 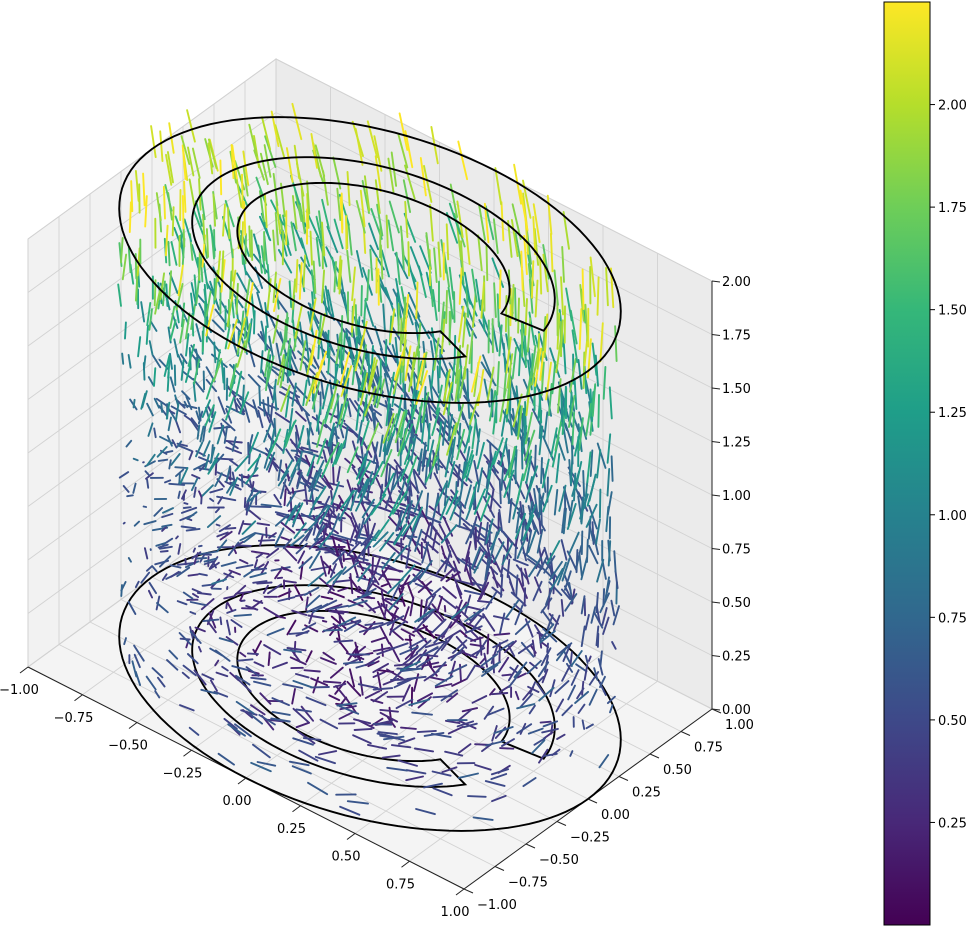 What do you see at coordinates (952, 721) in the screenshot?
I see `colorbar-tick-label: 0.50` at bounding box center [952, 721].